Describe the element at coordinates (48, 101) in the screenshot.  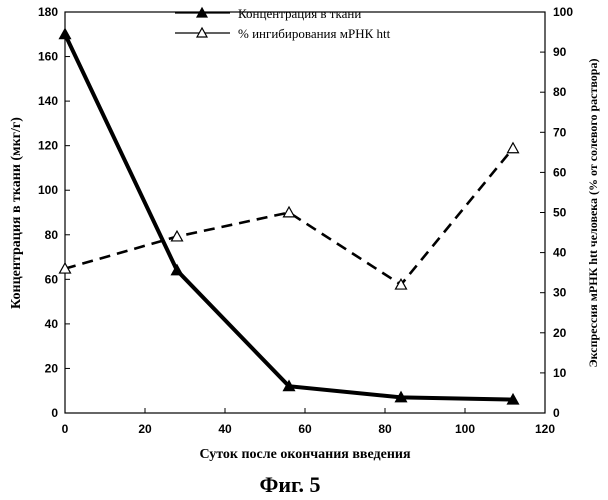
I see `y-left-tick-label: 140` at that location.